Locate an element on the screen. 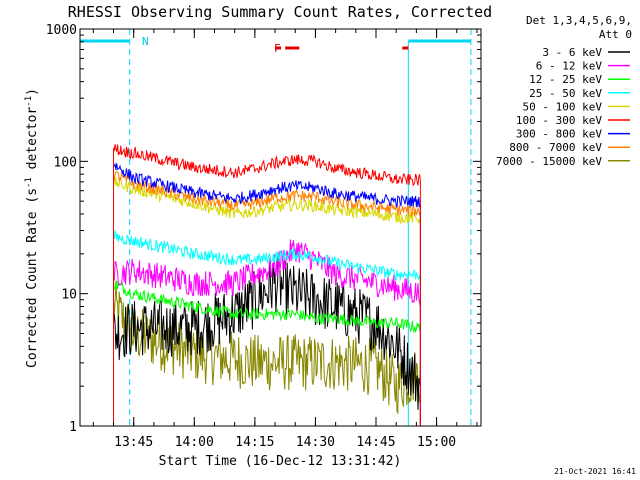  y-tick-label-3: 1000 is located at coordinates (61, 30).